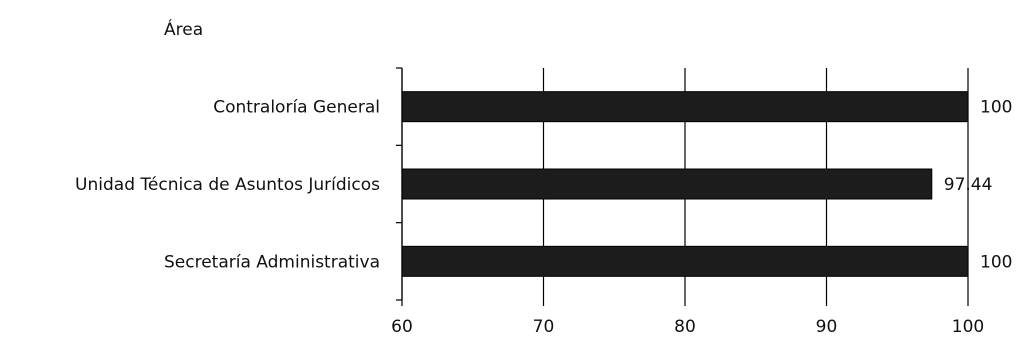 Image resolution: width=1026 pixels, height=342 pixels. I want to click on data-label-2: 100, so click(996, 262).